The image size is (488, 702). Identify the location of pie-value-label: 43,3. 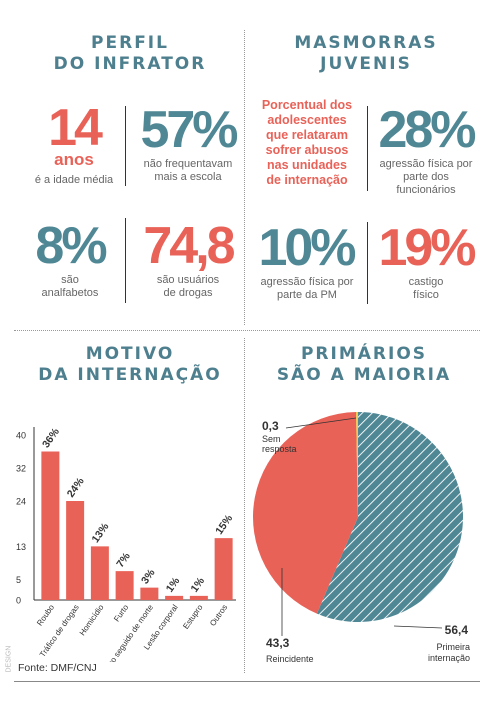
(278, 643).